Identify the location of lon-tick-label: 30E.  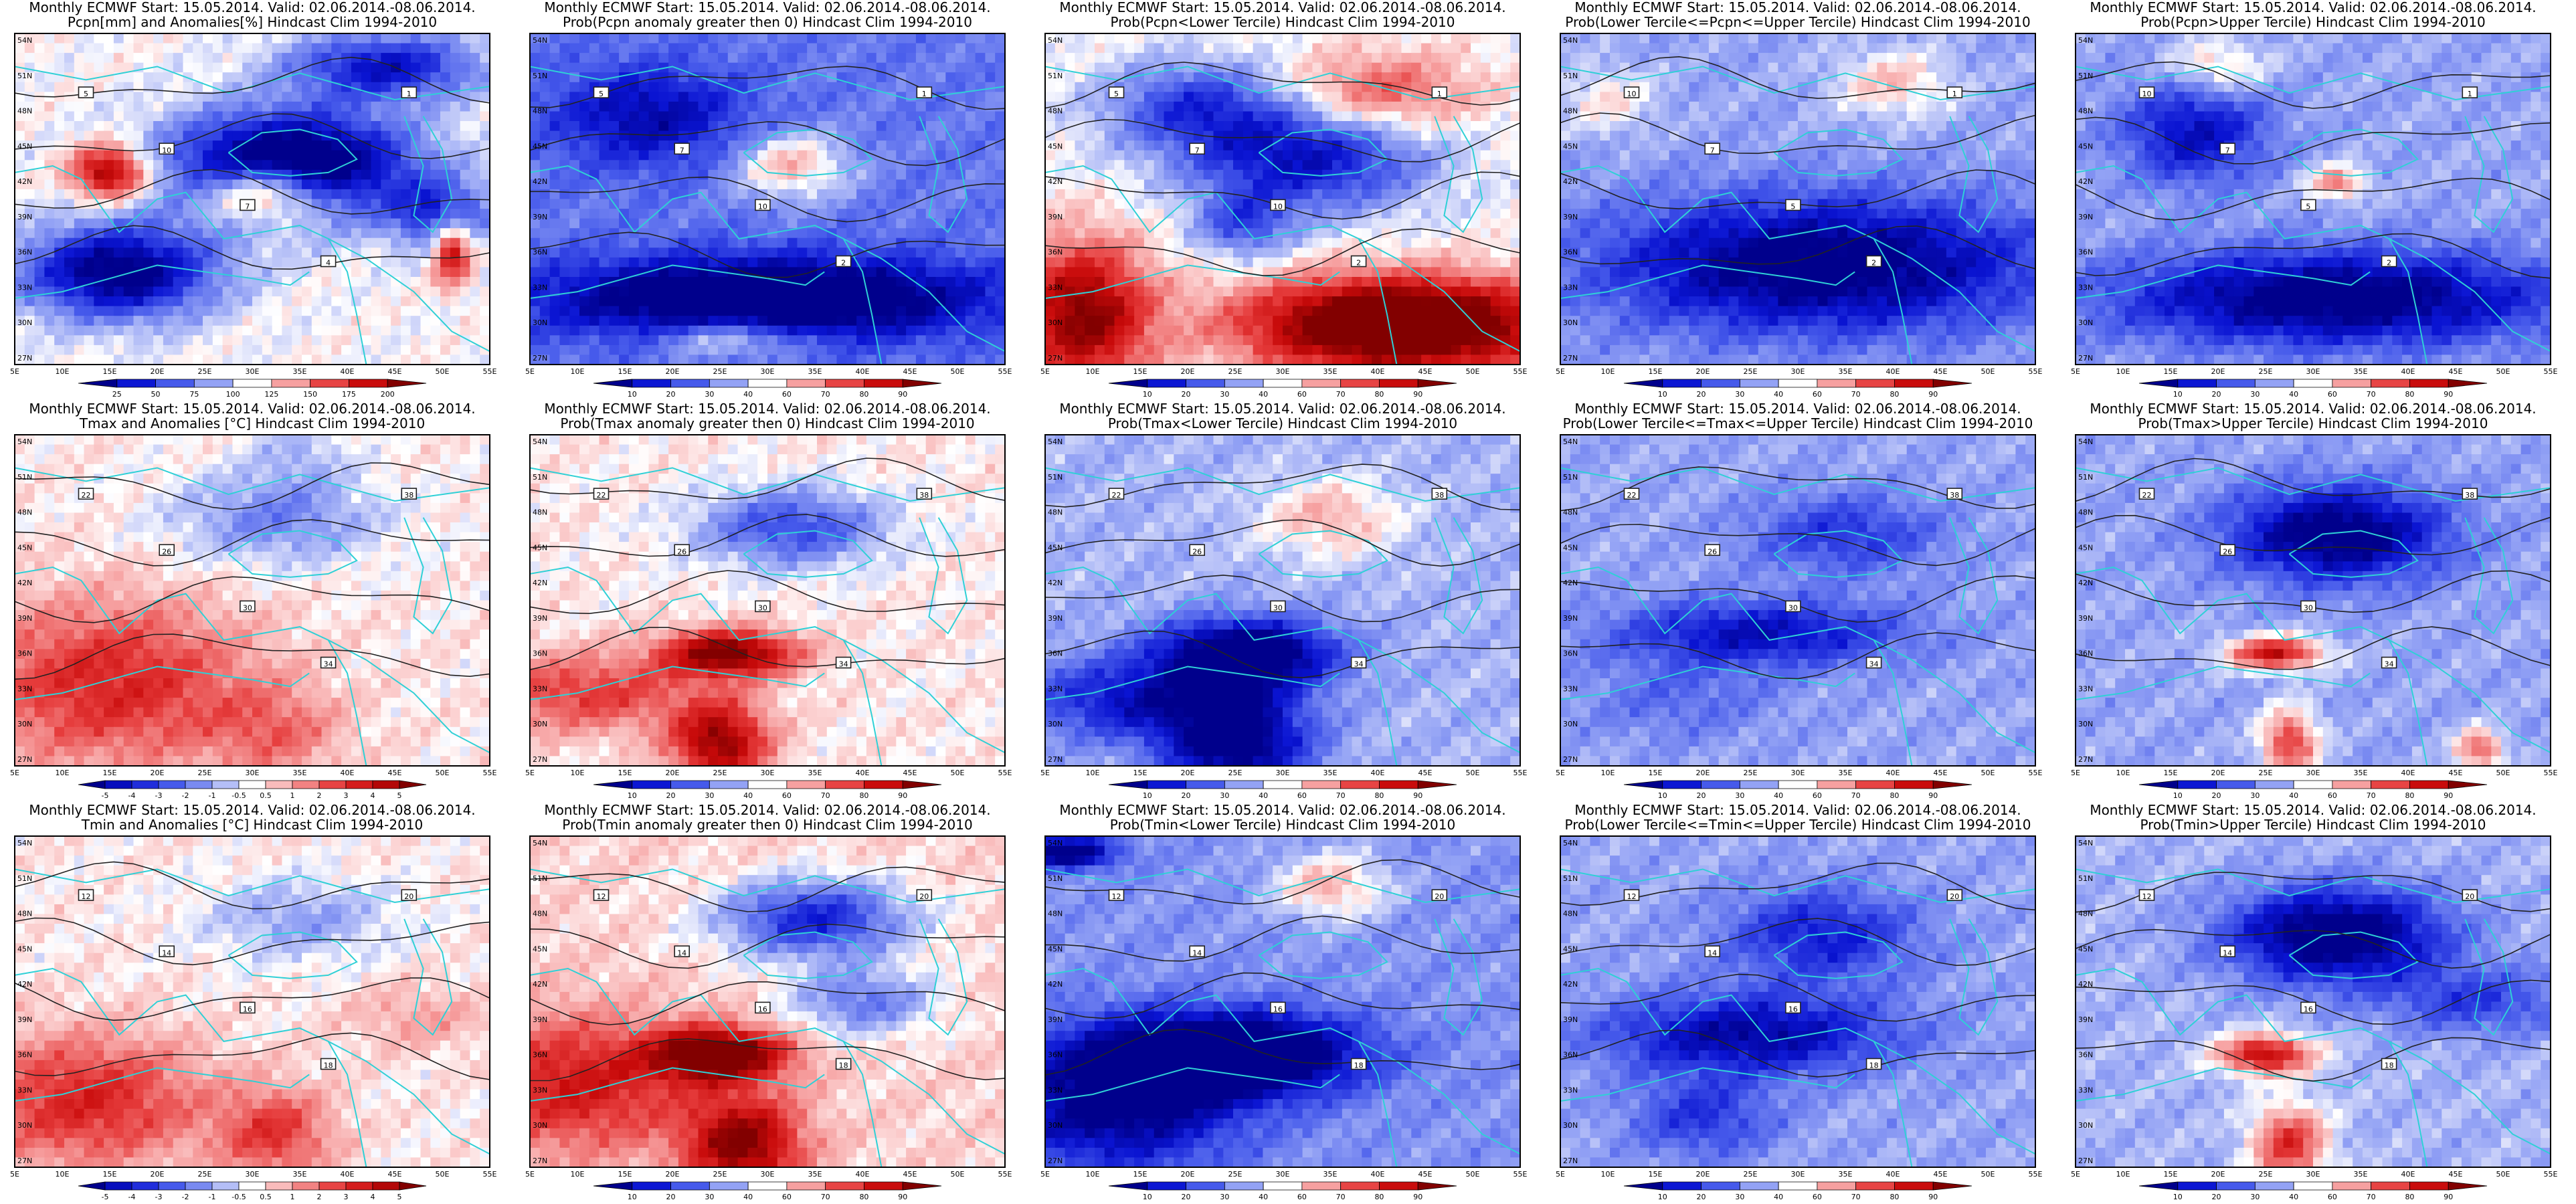
(768, 371).